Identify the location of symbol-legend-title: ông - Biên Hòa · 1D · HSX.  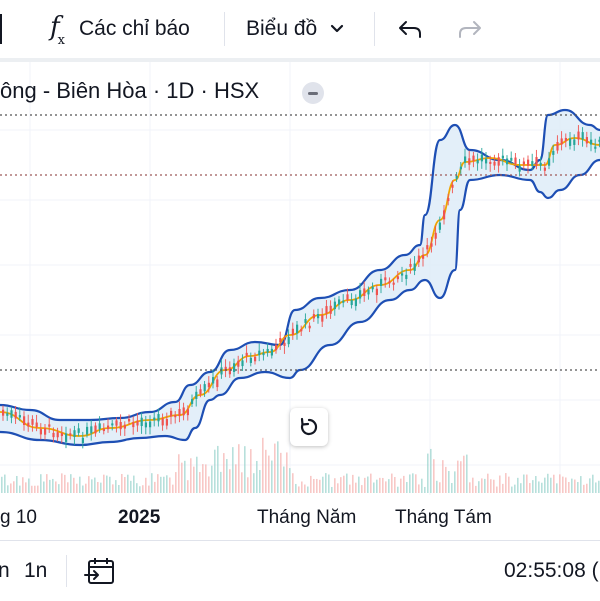
(130, 90).